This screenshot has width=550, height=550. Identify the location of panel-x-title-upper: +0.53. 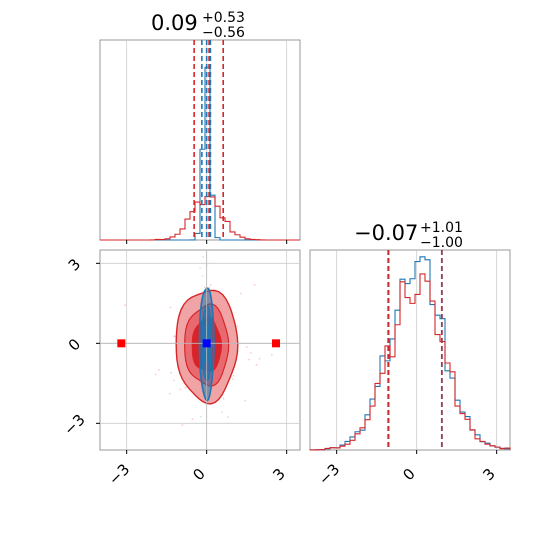
(223, 18).